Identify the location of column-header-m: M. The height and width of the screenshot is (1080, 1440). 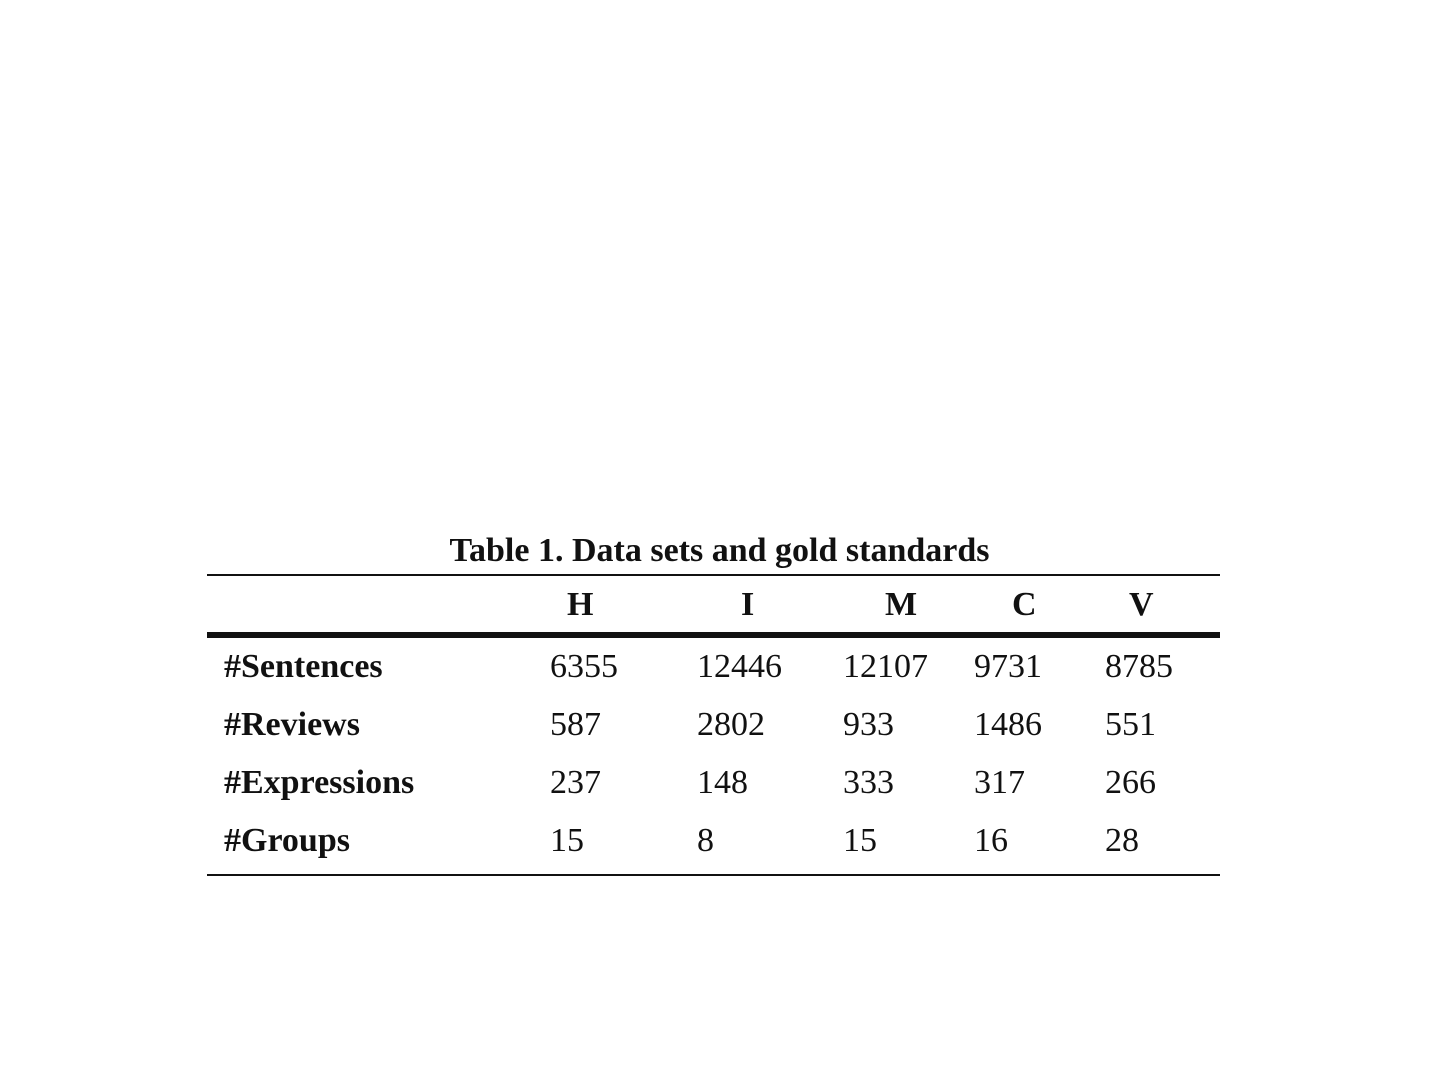
(901, 604).